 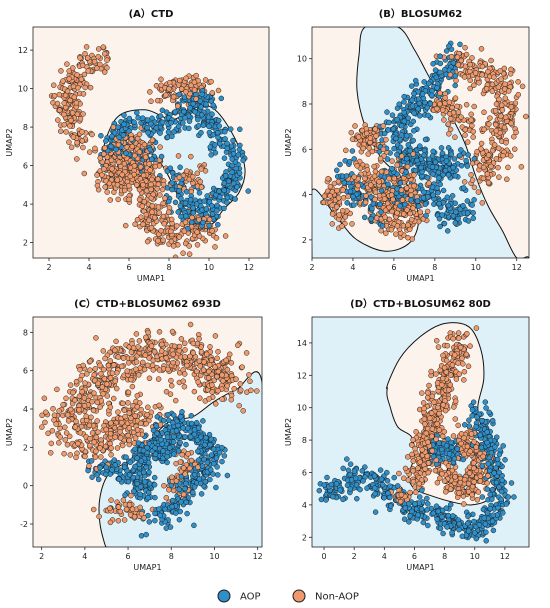 What do you see at coordinates (9, 432) in the screenshot?
I see `y-axis-label: UMAP2` at bounding box center [9, 432].